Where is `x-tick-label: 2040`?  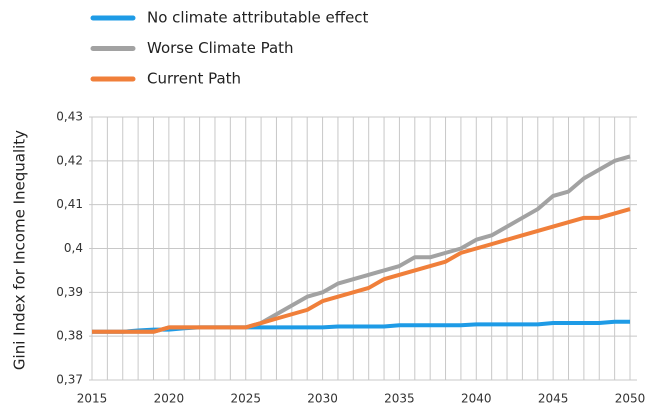 x-tick-label: 2040 is located at coordinates (476, 399).